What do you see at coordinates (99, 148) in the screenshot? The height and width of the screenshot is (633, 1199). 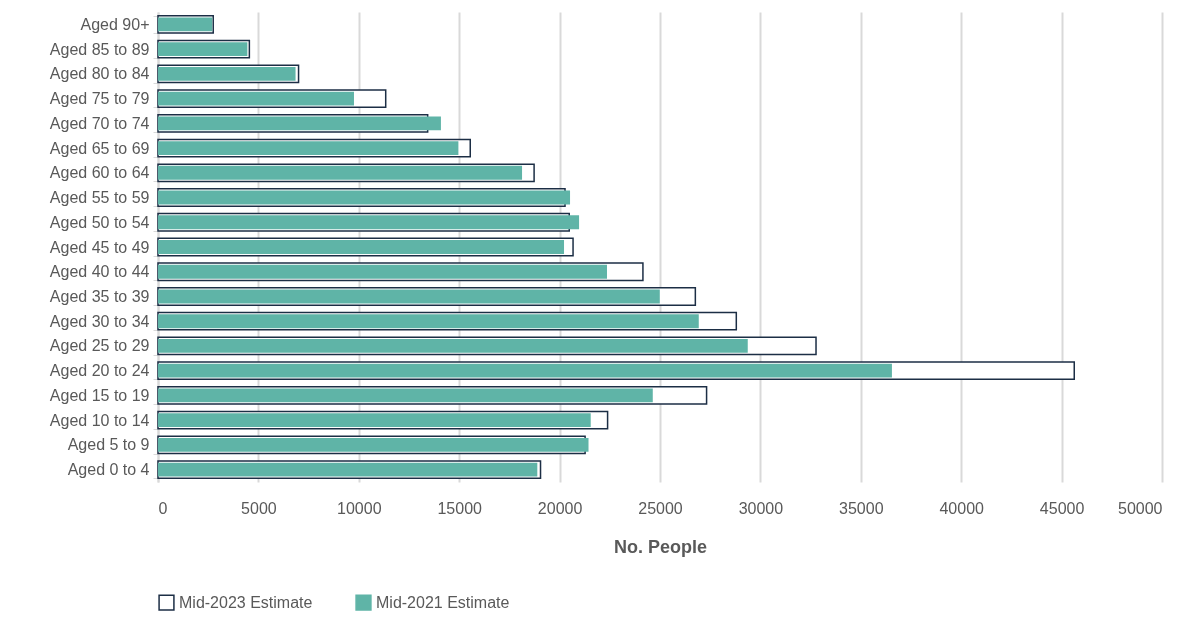 I see `y-tick-label: Aged 65 to 69` at bounding box center [99, 148].